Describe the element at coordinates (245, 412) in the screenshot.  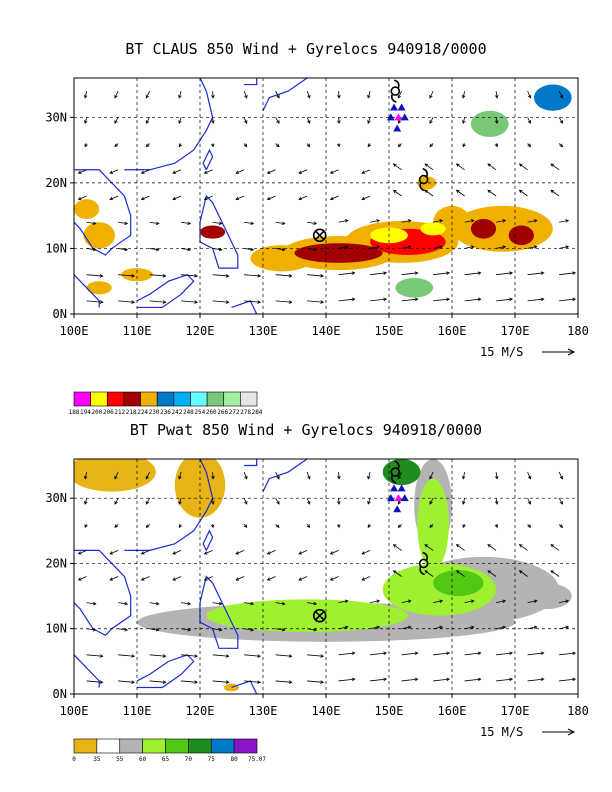
I see `colorbar-label: 278` at that location.